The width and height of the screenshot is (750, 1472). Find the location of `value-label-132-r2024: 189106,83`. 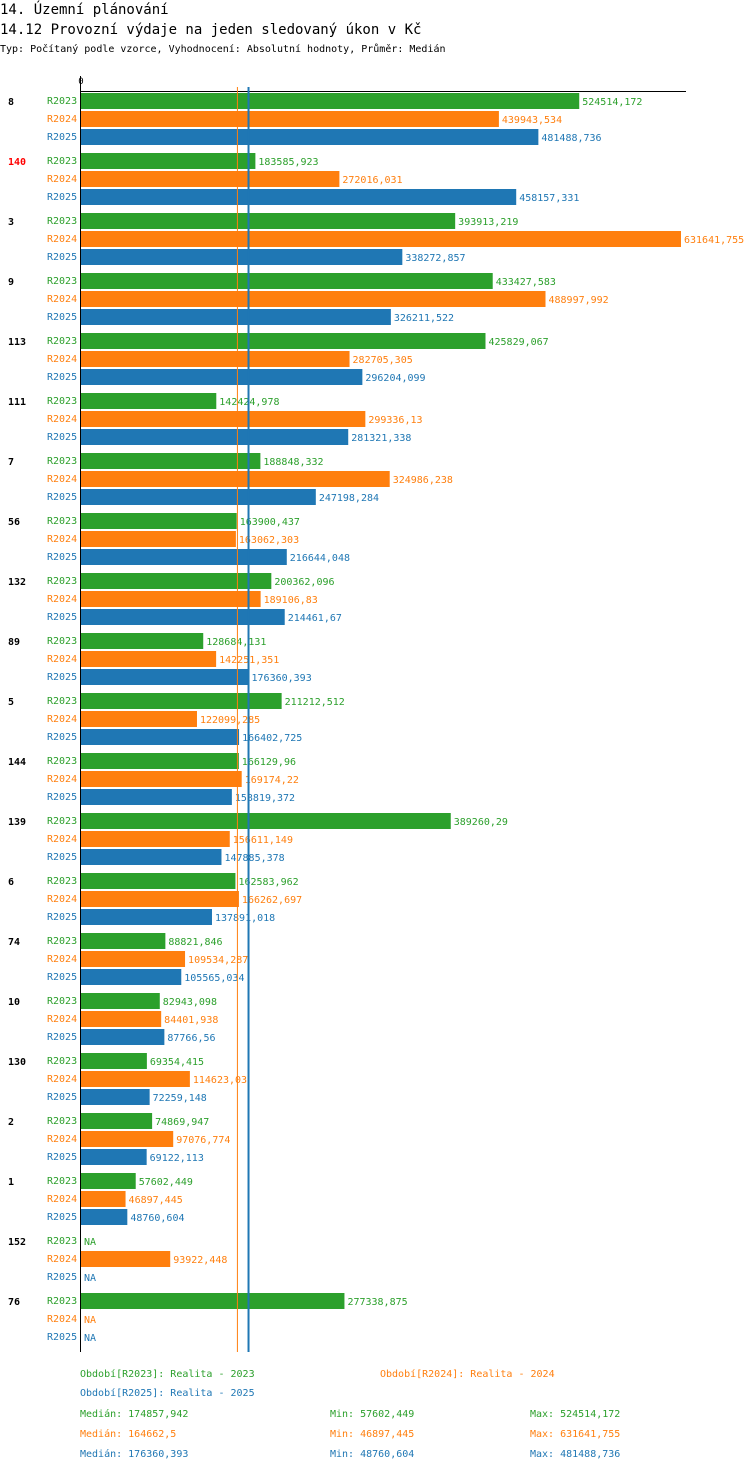

value-label-132-r2024: 189106,83 is located at coordinates (291, 600).